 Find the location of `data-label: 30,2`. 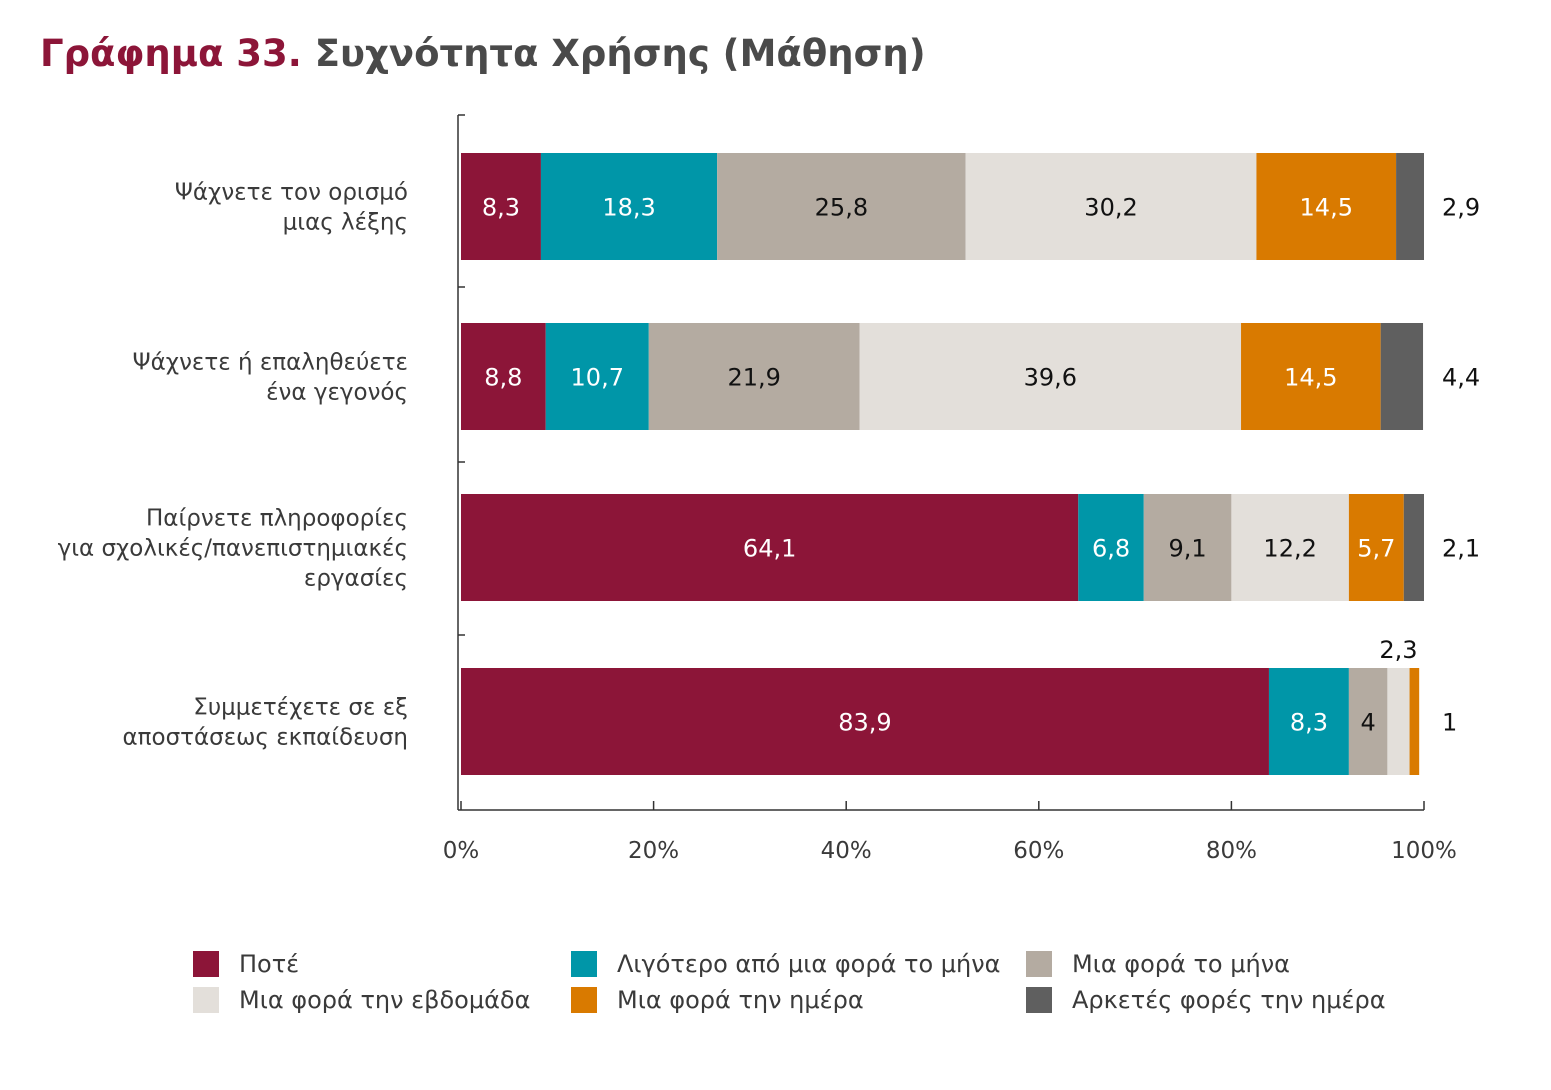

data-label: 30,2 is located at coordinates (1110, 208).